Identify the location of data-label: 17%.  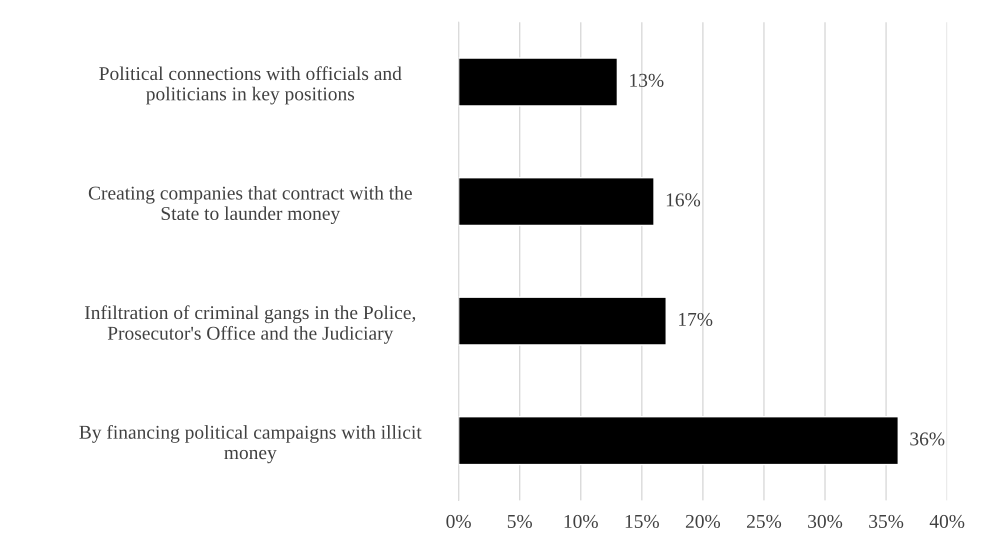
(695, 319).